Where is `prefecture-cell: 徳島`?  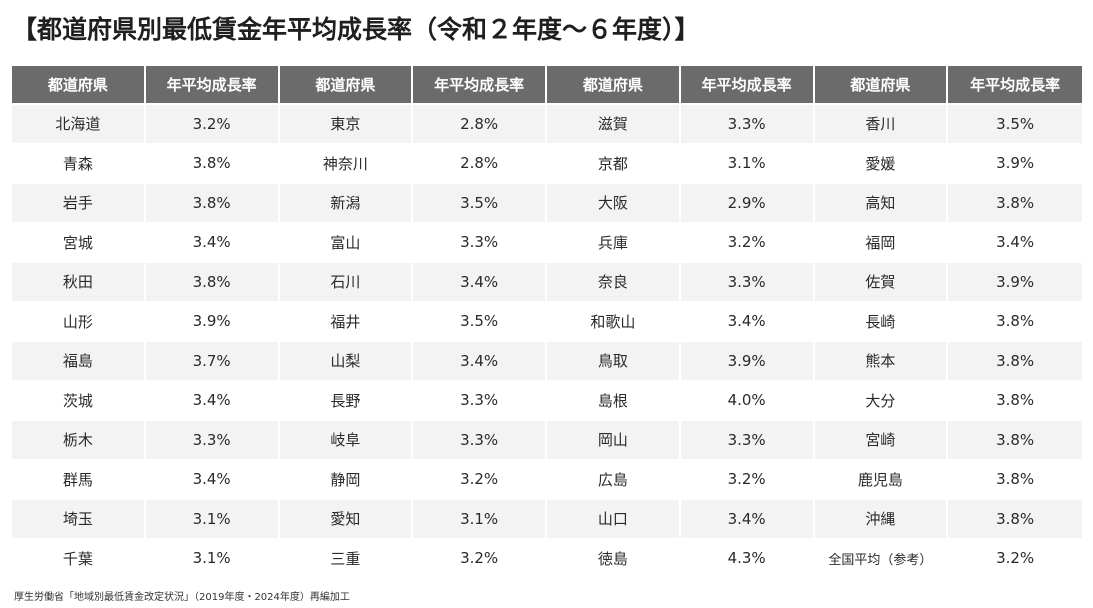 prefecture-cell: 徳島 is located at coordinates (614, 557).